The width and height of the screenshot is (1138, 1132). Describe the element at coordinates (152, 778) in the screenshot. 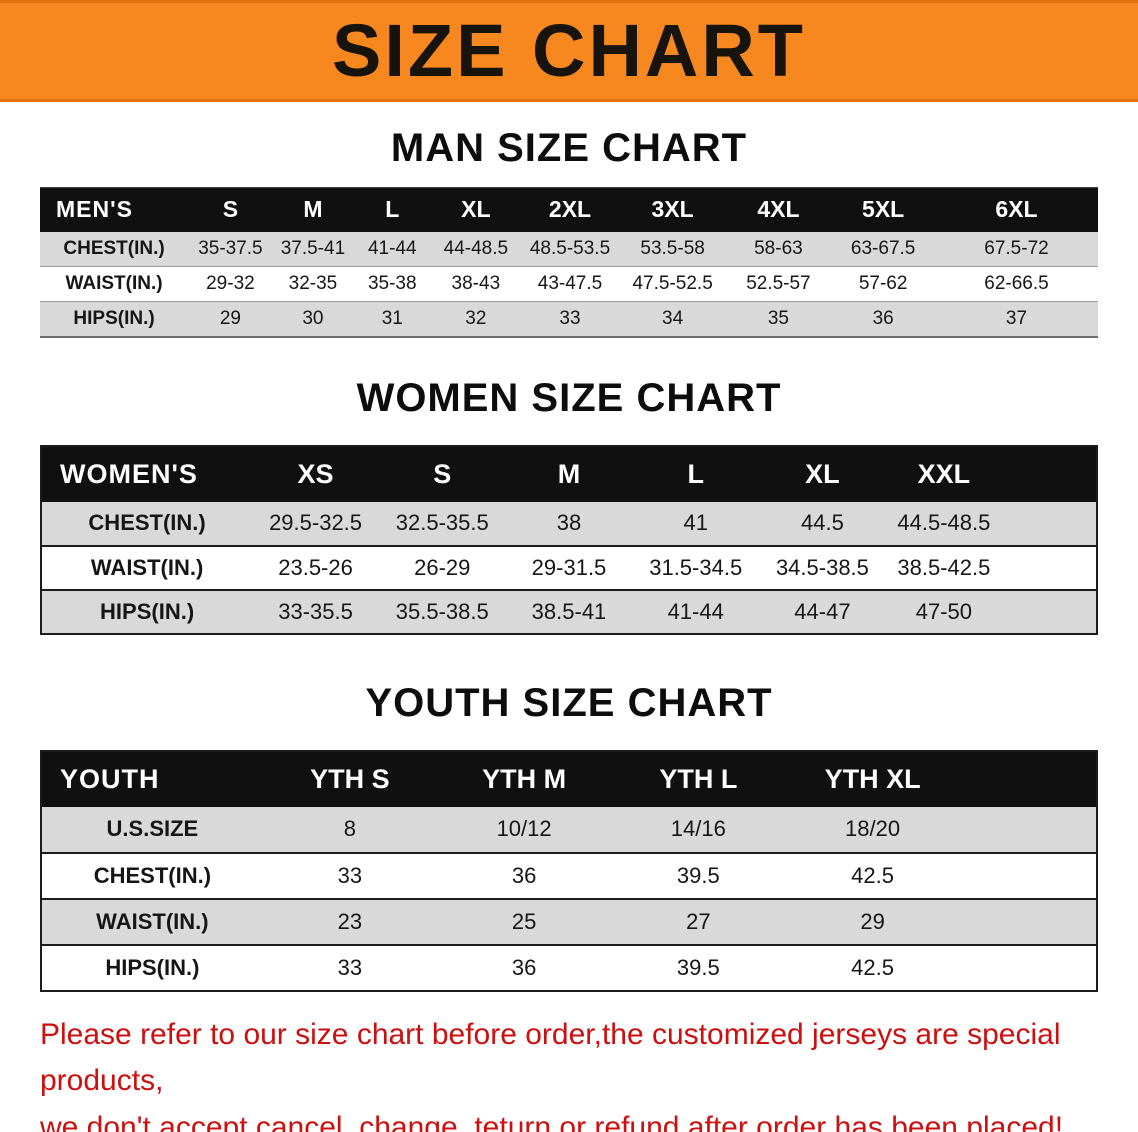

I see `youth-corner-label: YOUTH` at that location.